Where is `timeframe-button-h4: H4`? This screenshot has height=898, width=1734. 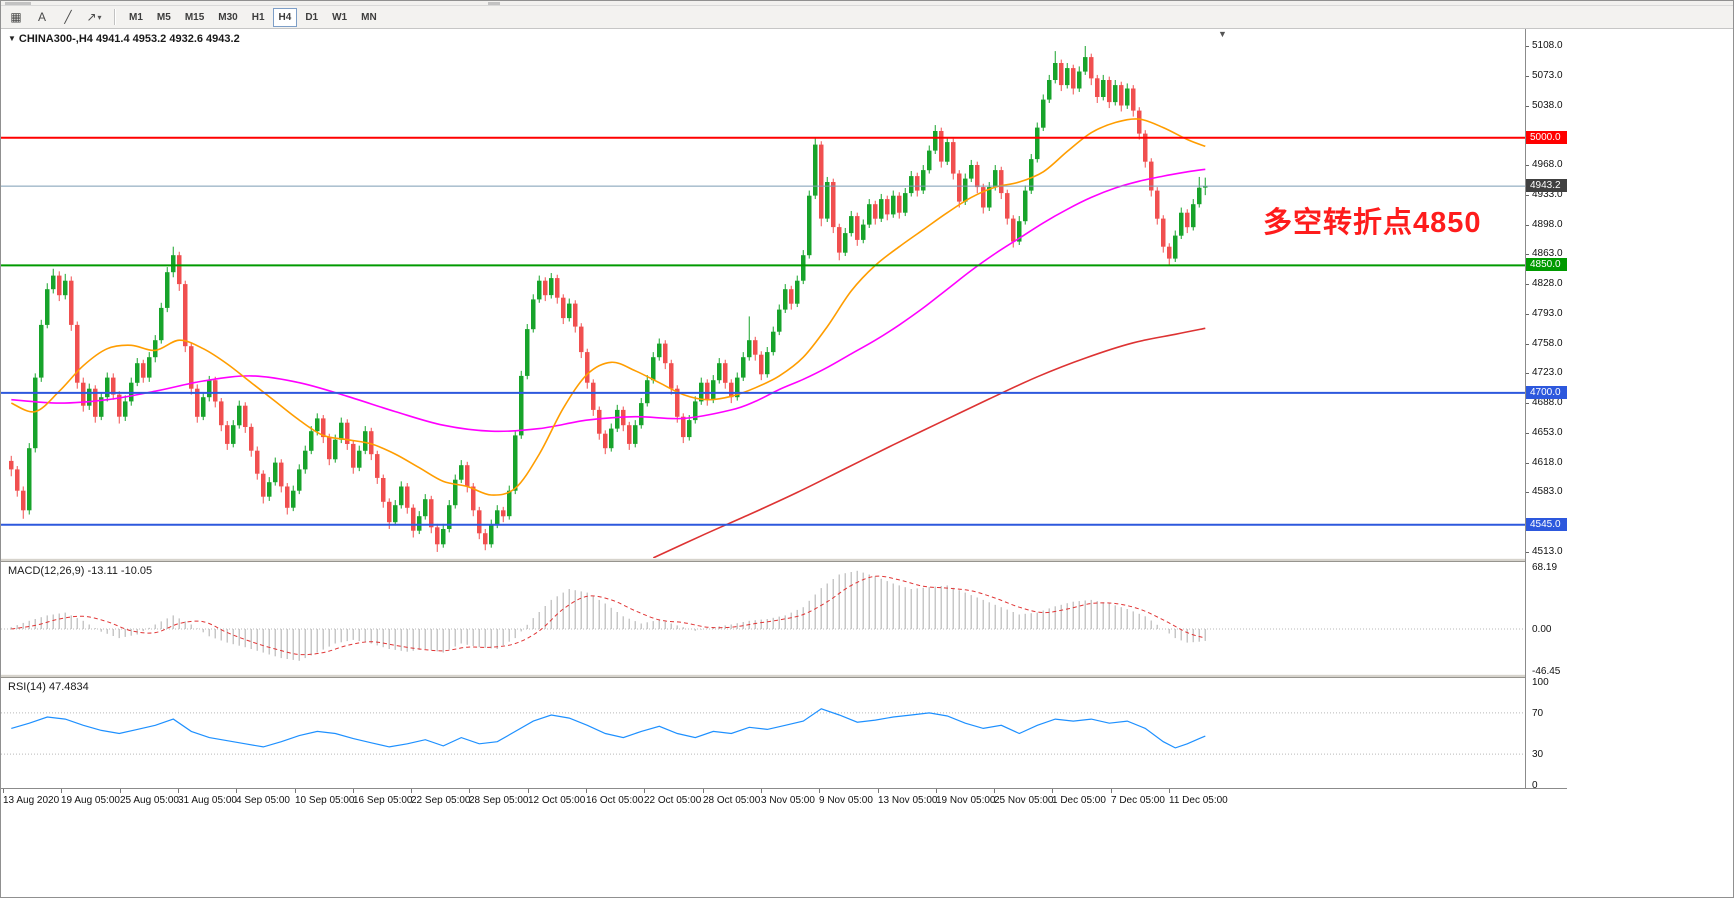
timeframe-button-h4: H4 is located at coordinates (285, 17).